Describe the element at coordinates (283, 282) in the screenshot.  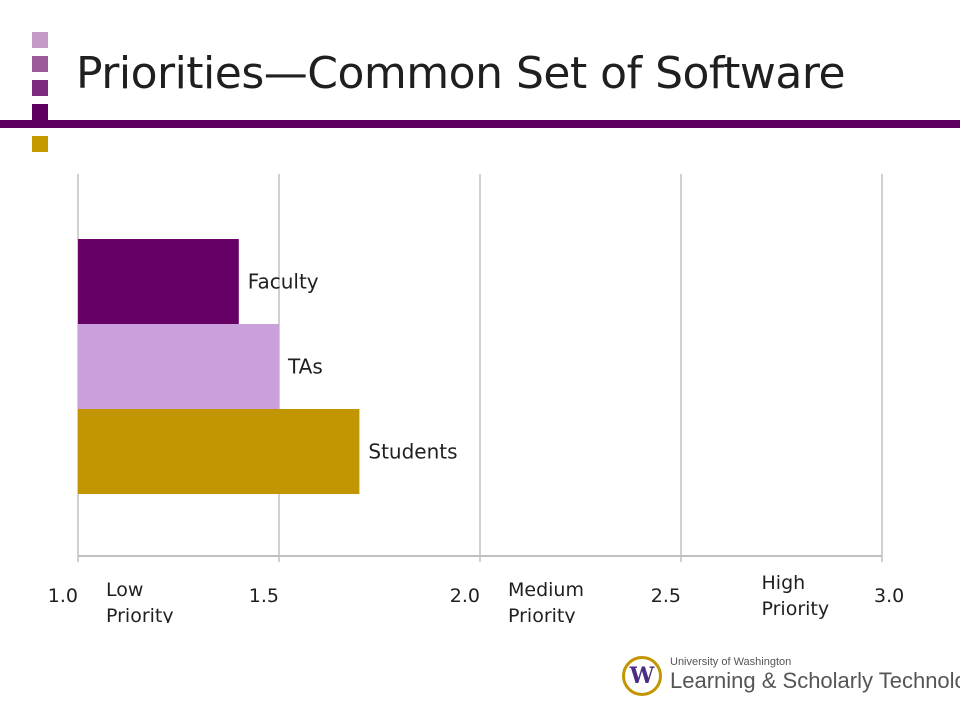
I see `bar-label: Faculty` at that location.